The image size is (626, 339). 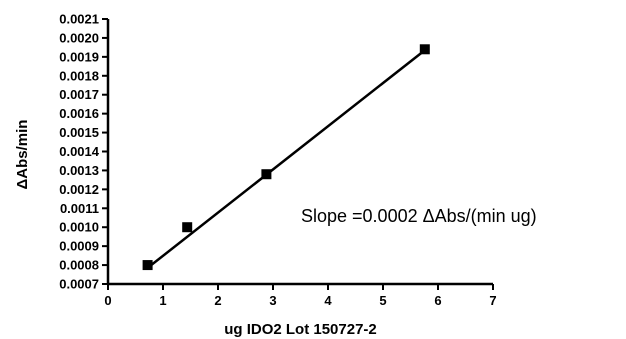 I want to click on y-tick-label: 0.0011, so click(x=79, y=208).